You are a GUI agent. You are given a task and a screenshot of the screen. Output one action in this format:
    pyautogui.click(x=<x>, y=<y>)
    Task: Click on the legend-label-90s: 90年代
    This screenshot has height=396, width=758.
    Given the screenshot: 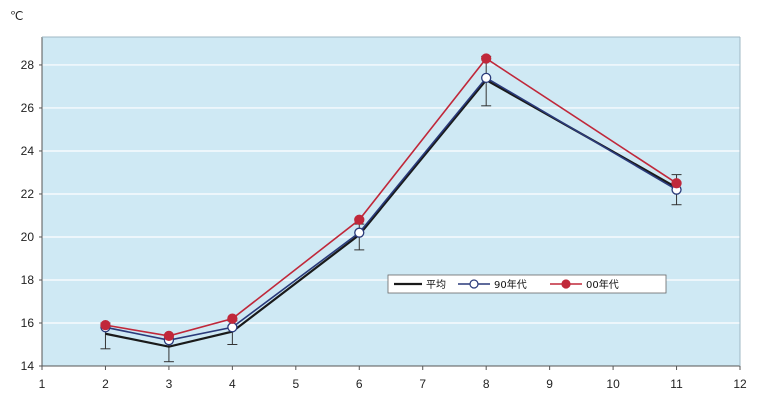 What is the action you would take?
    pyautogui.click(x=510, y=284)
    